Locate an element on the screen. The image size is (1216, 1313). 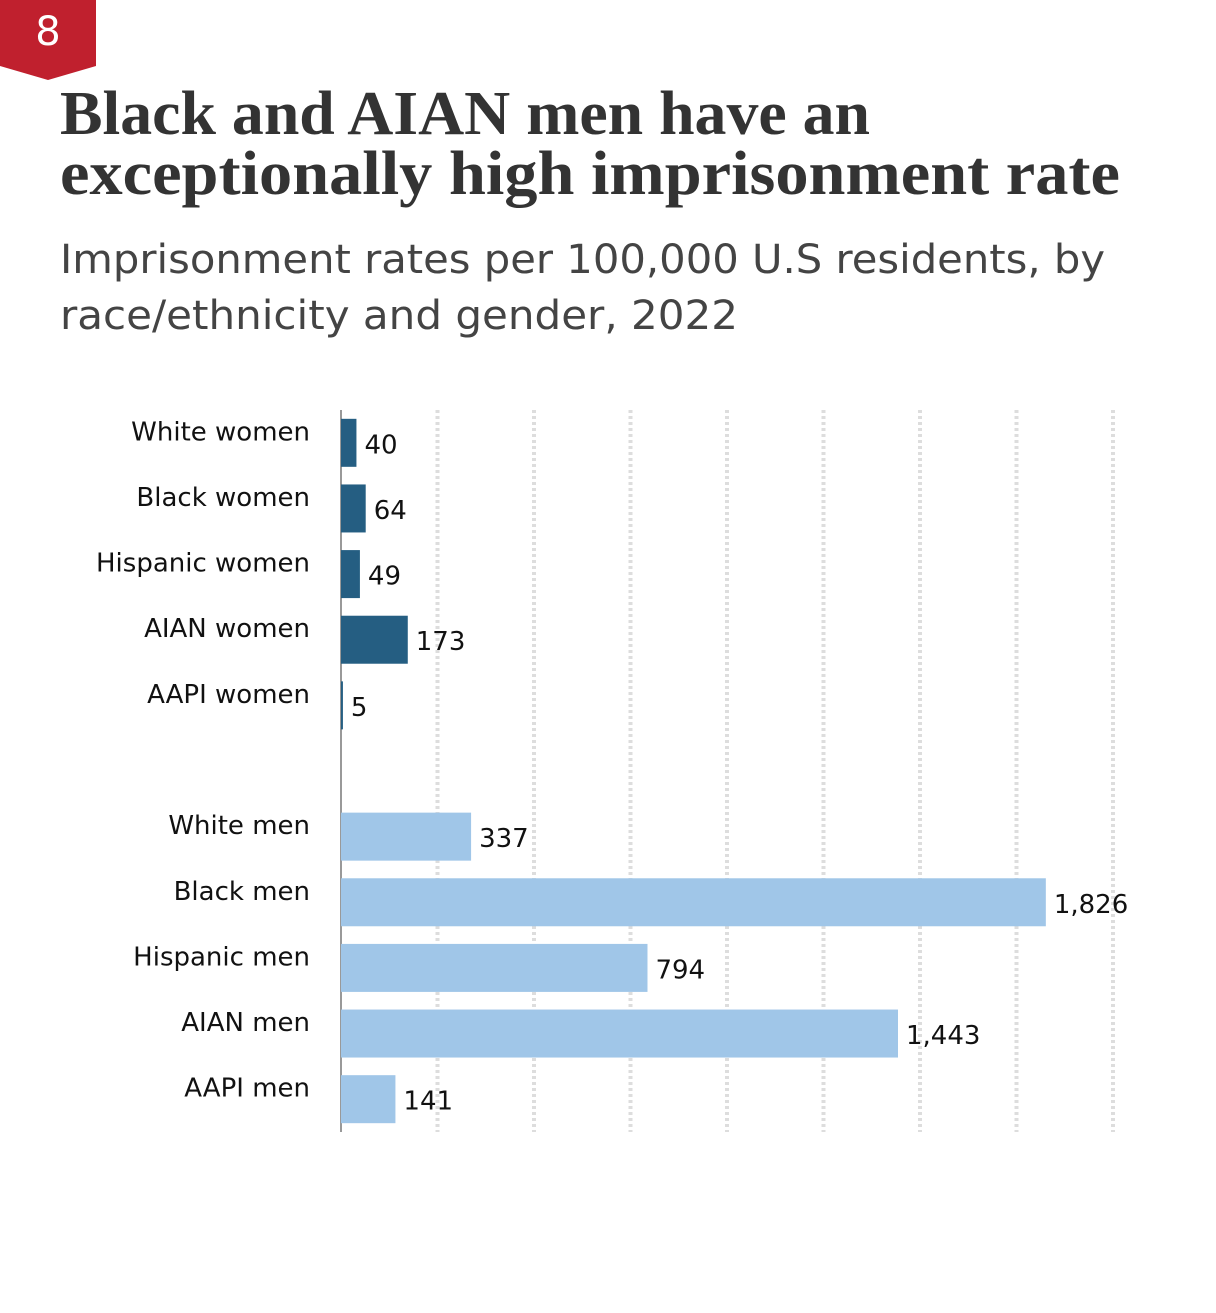
category-label: Black women is located at coordinates (223, 498).